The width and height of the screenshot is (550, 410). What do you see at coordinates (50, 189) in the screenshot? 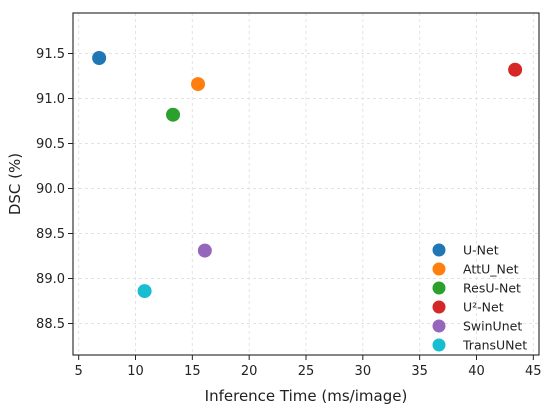
I see `y-tick-label: 90.0` at bounding box center [50, 189].